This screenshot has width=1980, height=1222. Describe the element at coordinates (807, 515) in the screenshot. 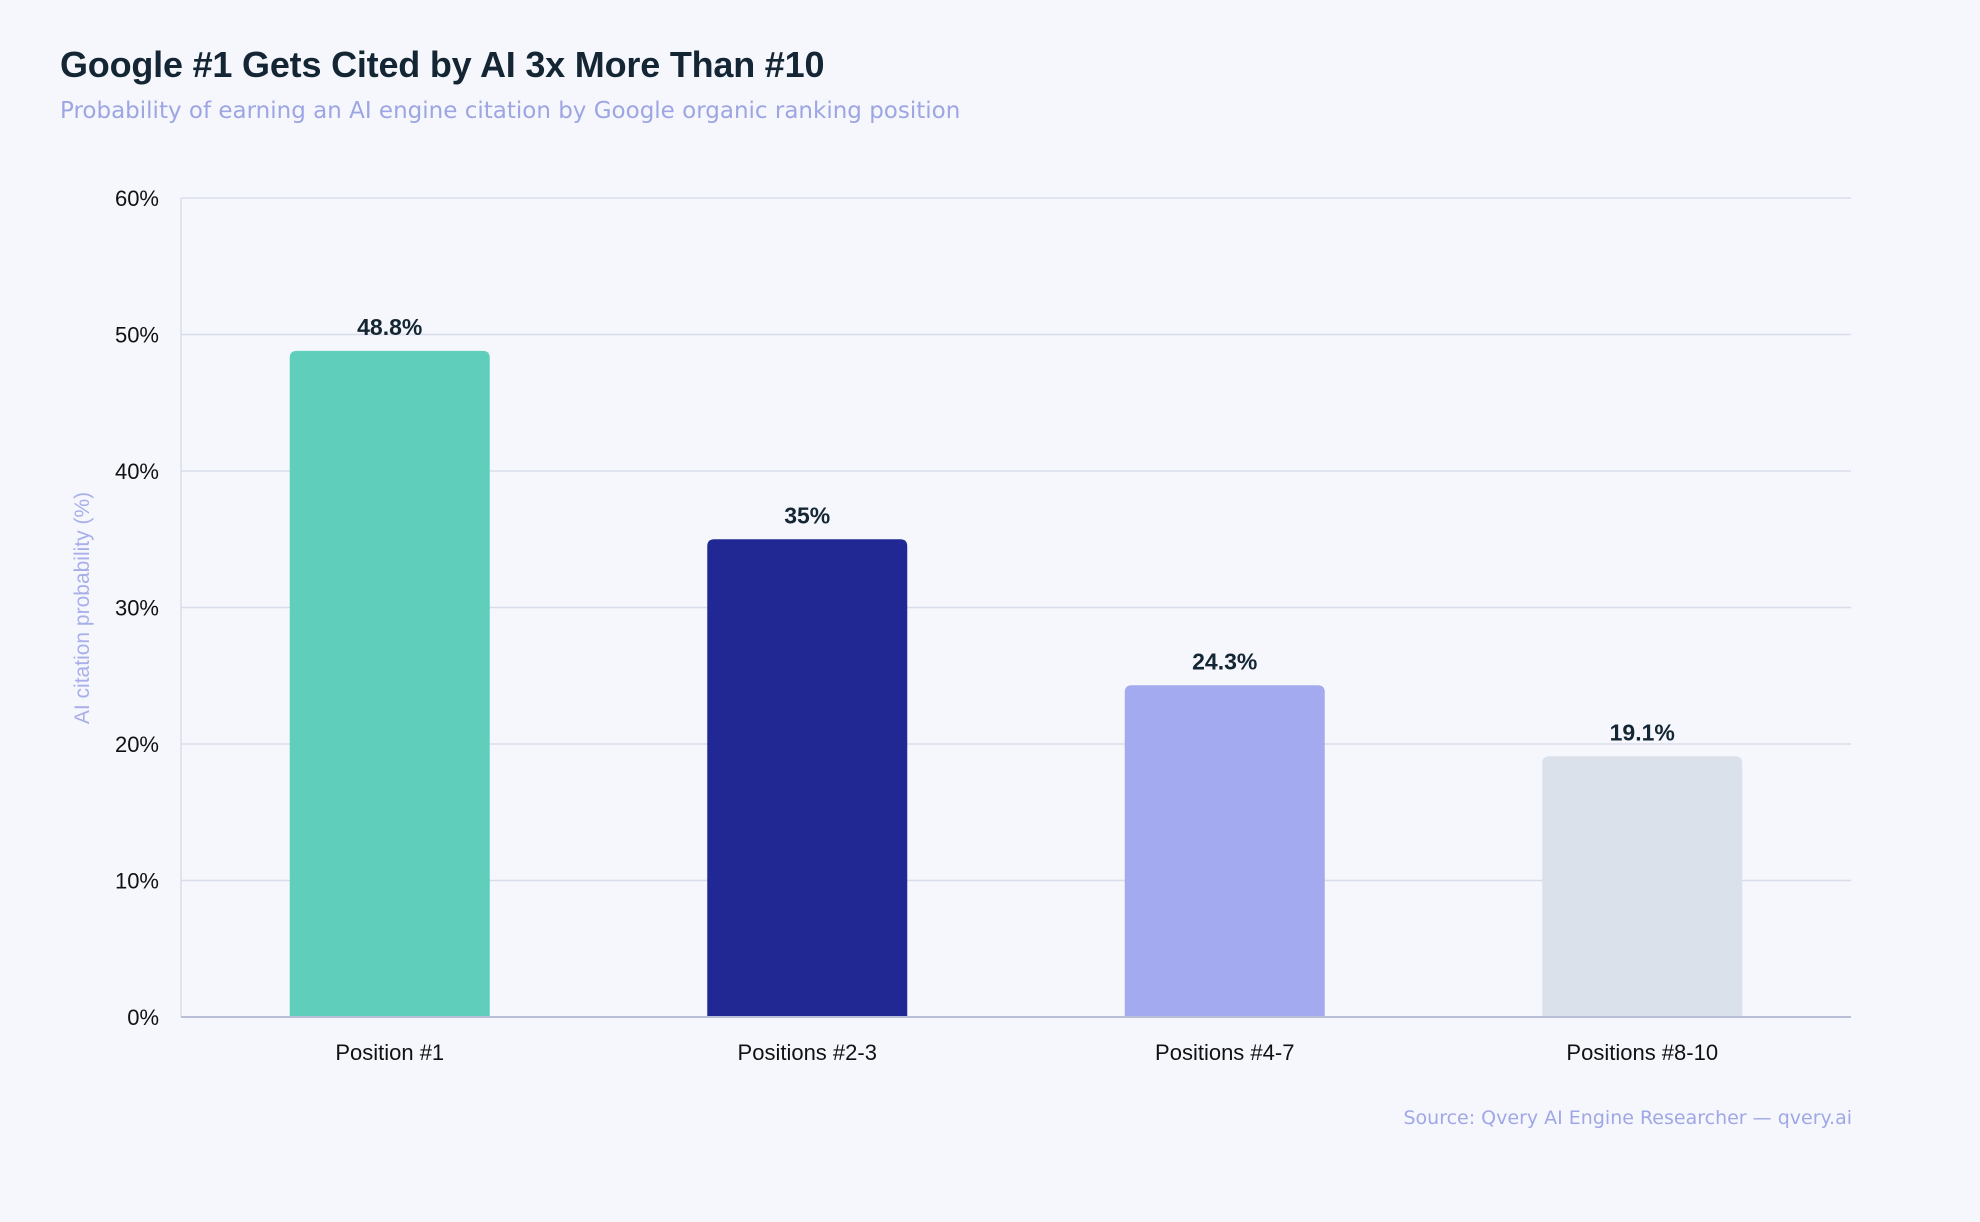

I see `data-label: 35%` at that location.